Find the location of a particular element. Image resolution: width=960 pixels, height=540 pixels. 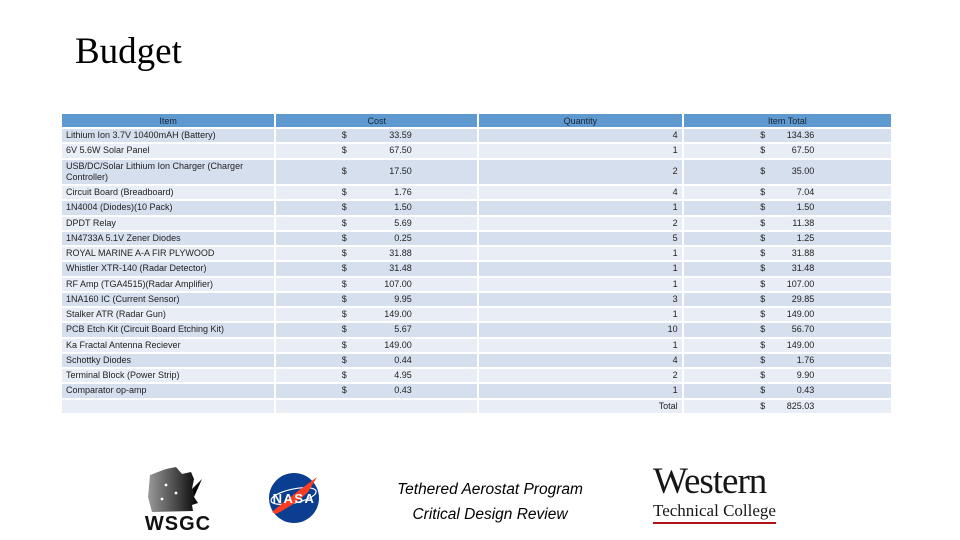

nasa-logo: NASA is located at coordinates (294, 498).